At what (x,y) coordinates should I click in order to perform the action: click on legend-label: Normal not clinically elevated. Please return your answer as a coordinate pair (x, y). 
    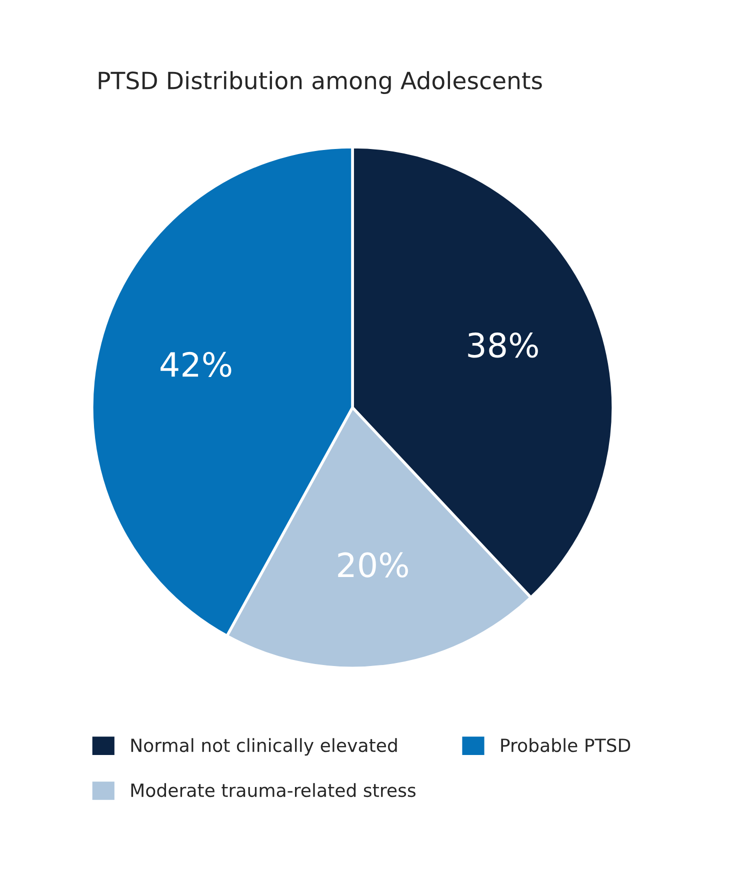
    Looking at the image, I should click on (264, 747).